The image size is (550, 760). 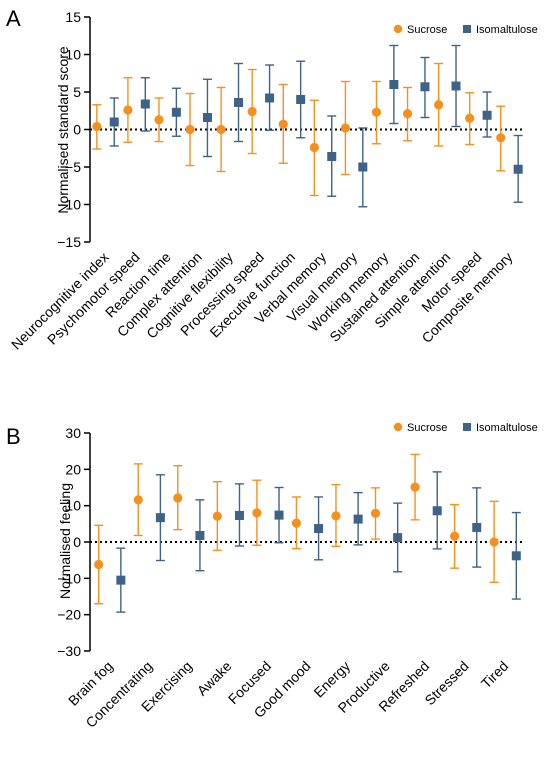 I want to click on y-tick-label: 20, so click(x=73, y=469).